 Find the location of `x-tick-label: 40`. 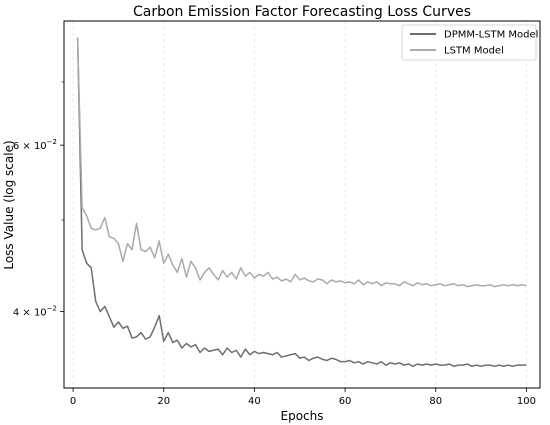

x-tick-label: 40 is located at coordinates (254, 401).